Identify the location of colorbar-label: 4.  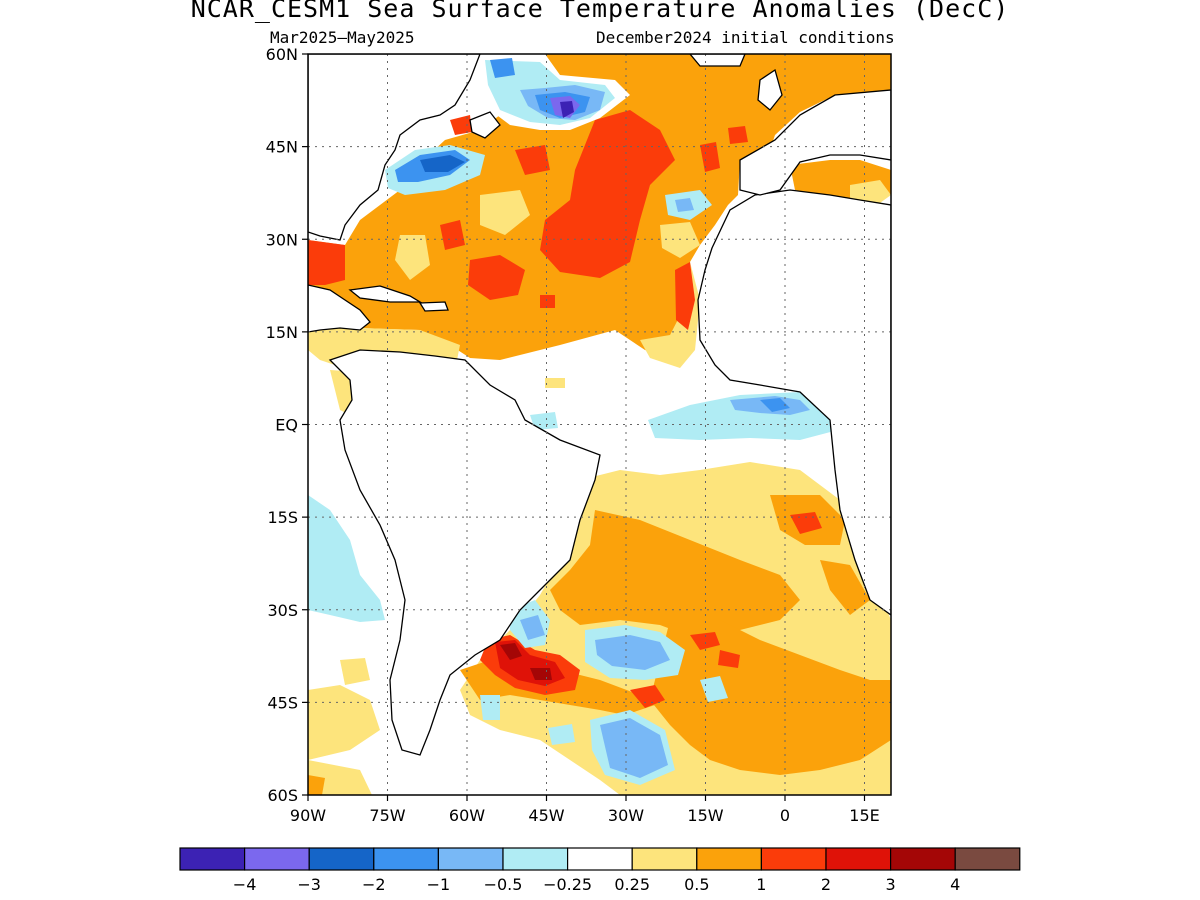
(955, 884).